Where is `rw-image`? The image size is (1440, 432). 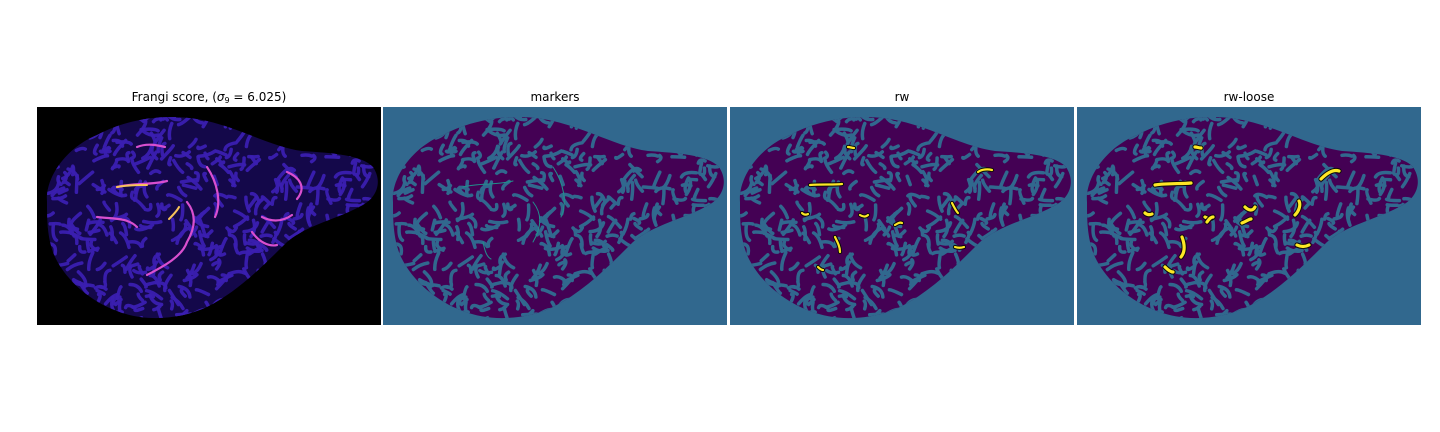 rw-image is located at coordinates (902, 216).